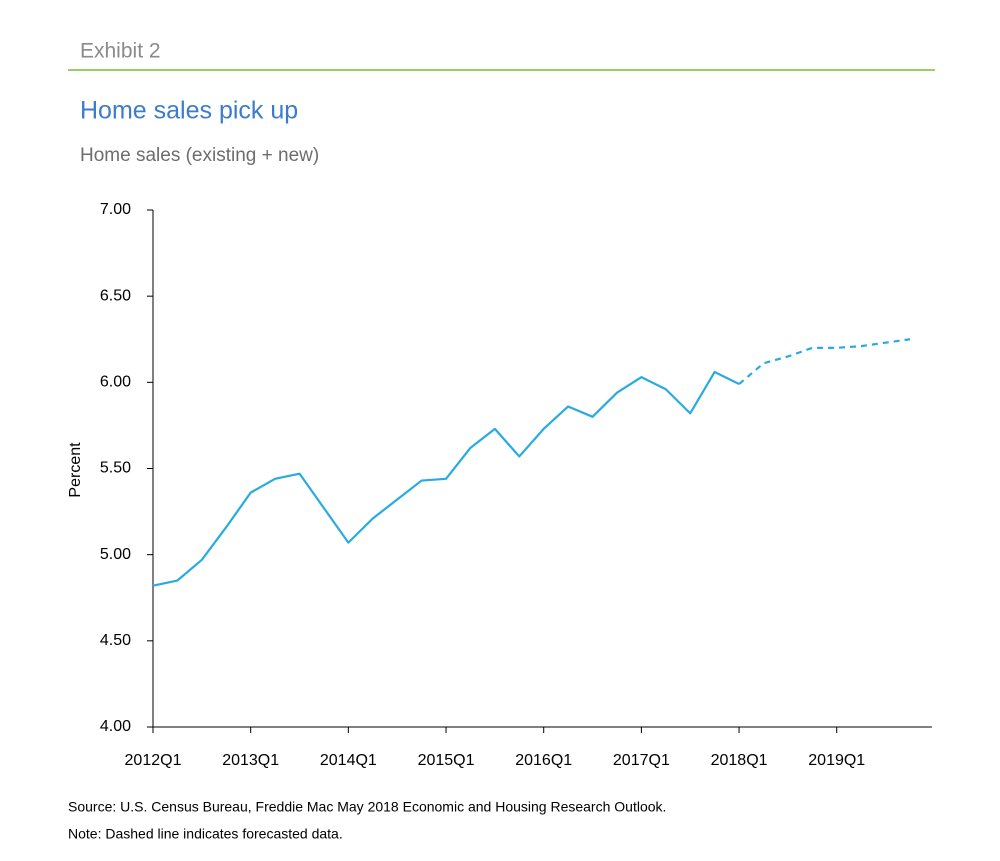  Describe the element at coordinates (543, 760) in the screenshot. I see `x-tick-label: 2016Q1` at that location.